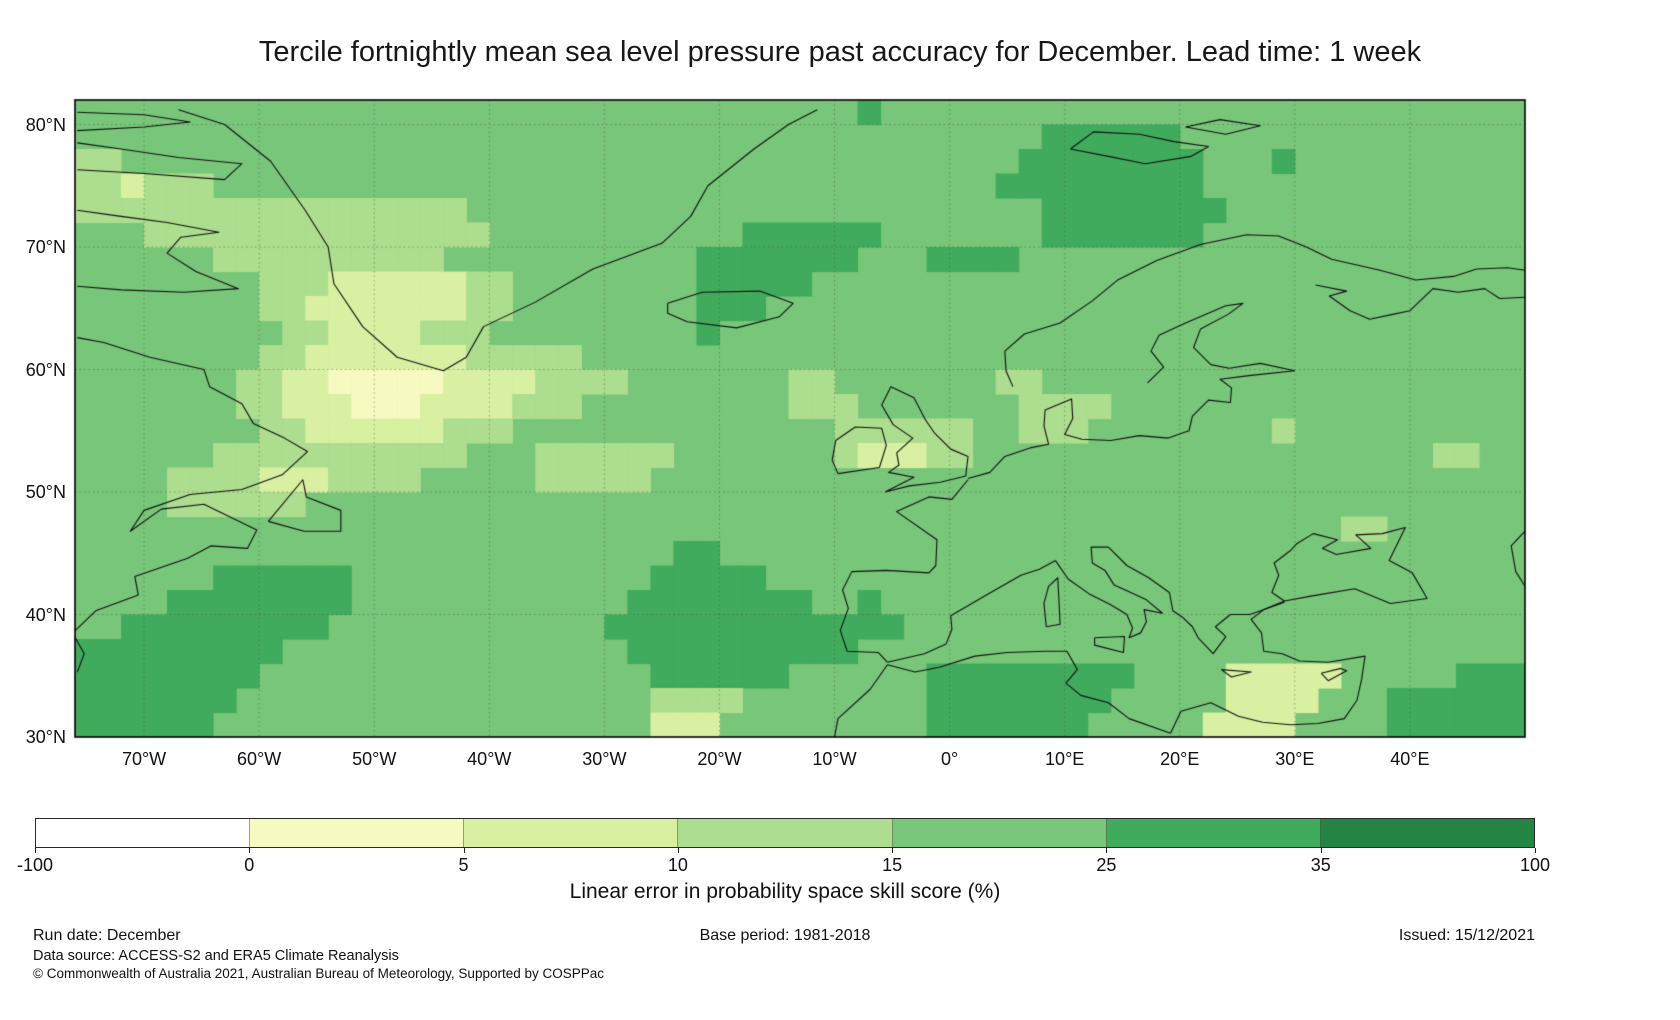 This screenshot has width=1680, height=1020. Describe the element at coordinates (259, 759) in the screenshot. I see `lon-tick-label: 60°W` at that location.